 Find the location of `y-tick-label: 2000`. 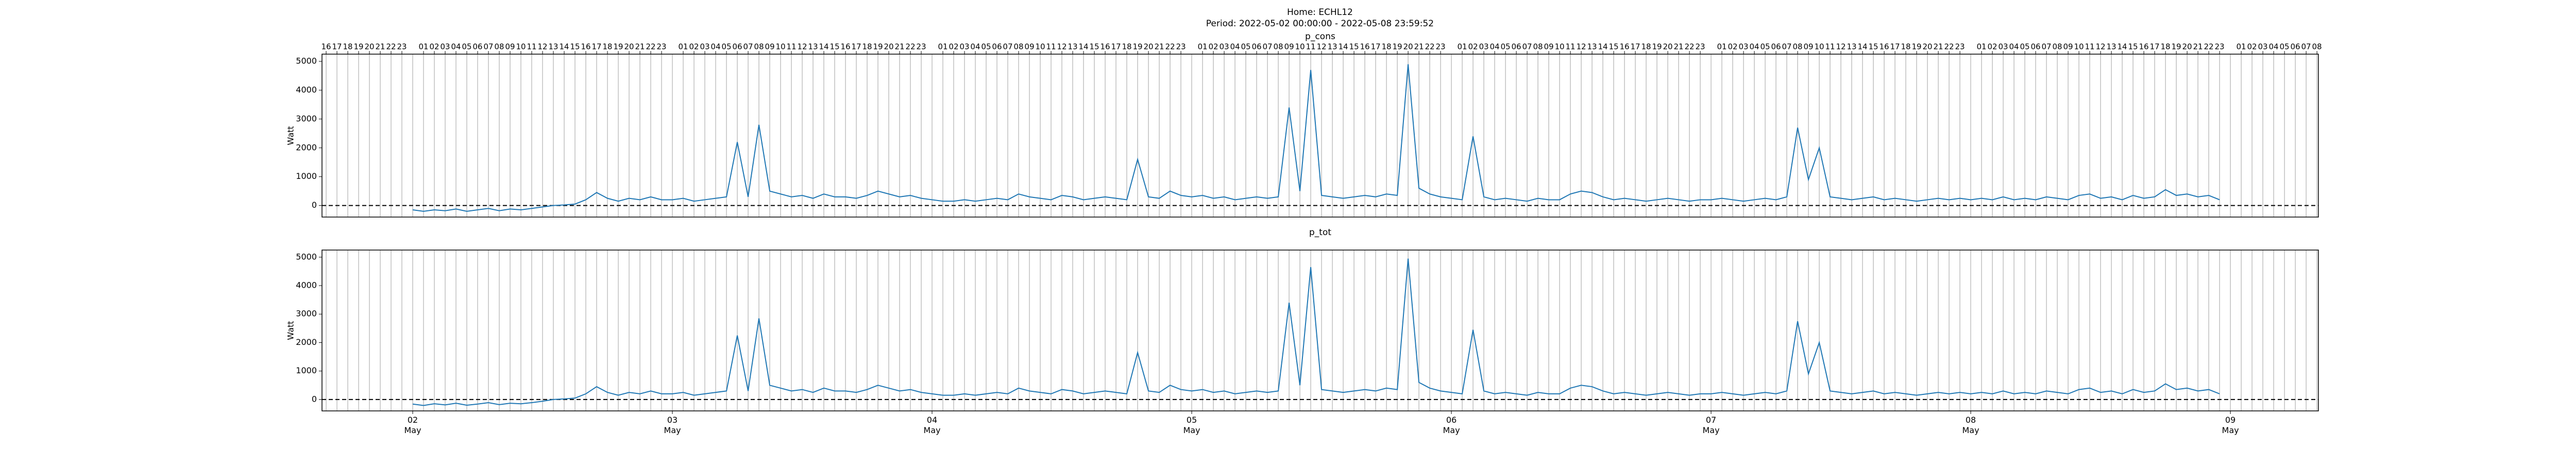

y-tick-label: 2000 is located at coordinates (306, 342).